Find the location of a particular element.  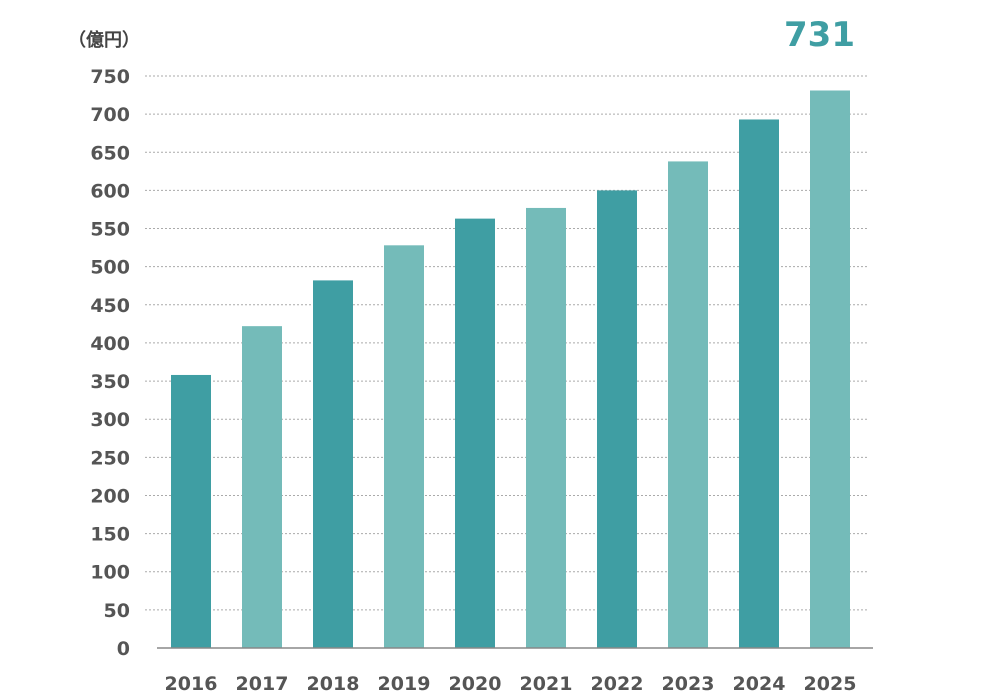

y-tick-label: 550 is located at coordinates (110, 230).